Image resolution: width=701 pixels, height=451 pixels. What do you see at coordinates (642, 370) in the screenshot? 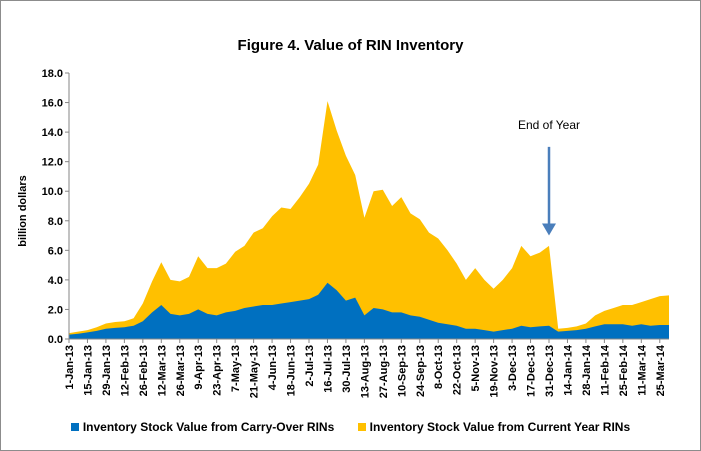
I see `x-tick-label: 11-Mar-14` at bounding box center [642, 370].